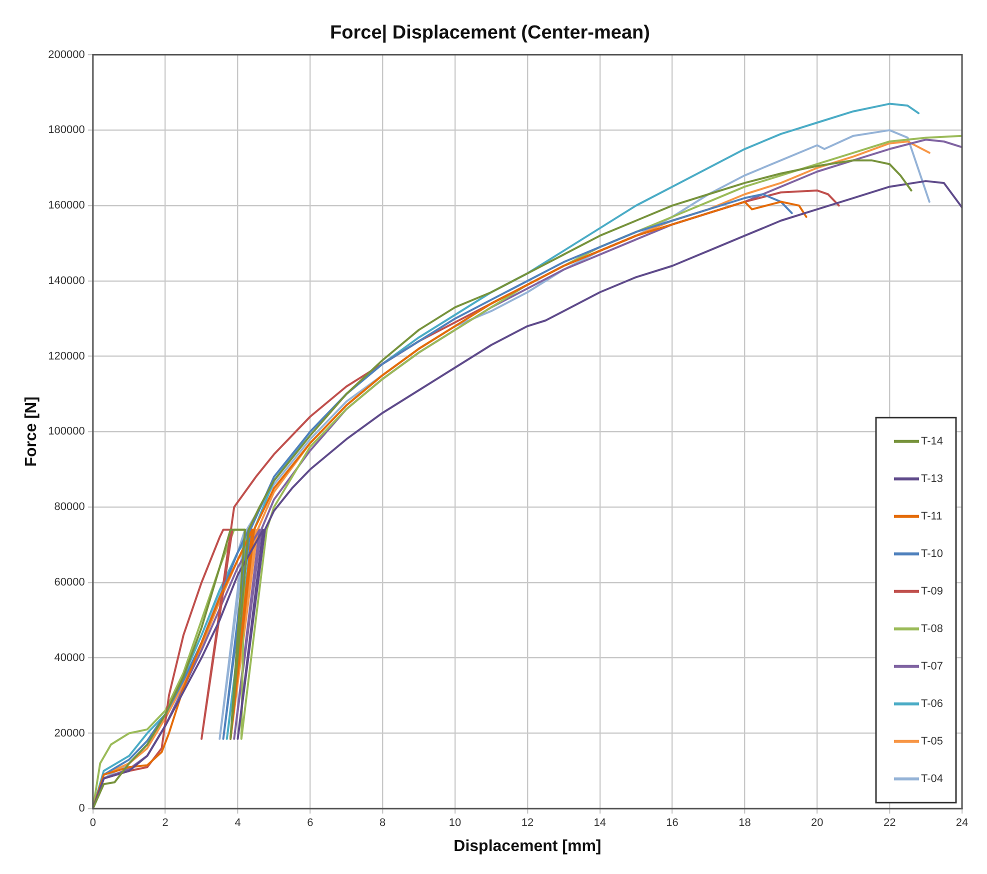  What do you see at coordinates (66, 280) in the screenshot?
I see `y-tick-label: 140000` at bounding box center [66, 280].